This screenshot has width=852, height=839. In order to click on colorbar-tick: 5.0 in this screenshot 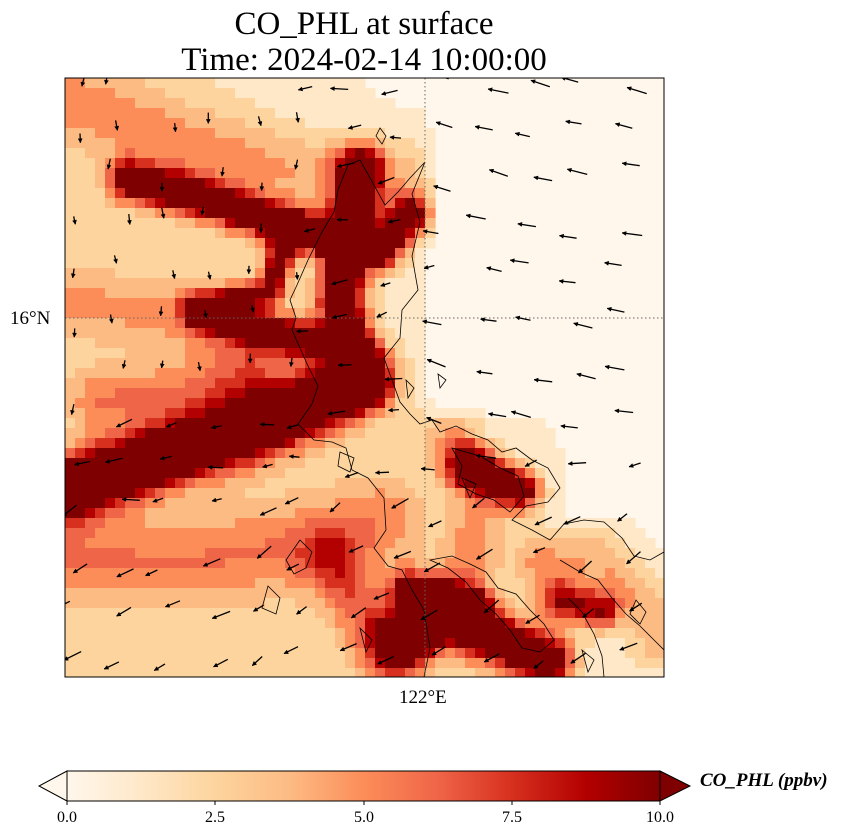, I will do `click(364, 817)`.